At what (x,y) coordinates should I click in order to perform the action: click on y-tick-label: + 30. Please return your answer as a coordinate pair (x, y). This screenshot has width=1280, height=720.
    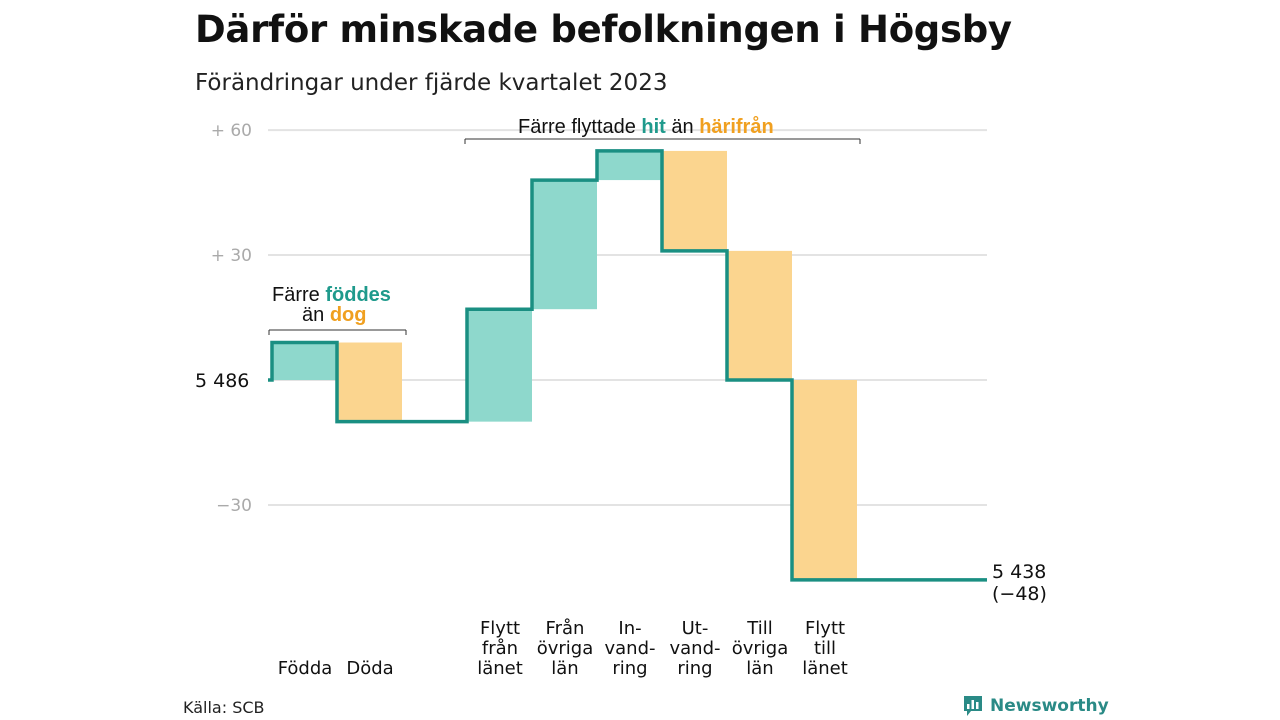
    Looking at the image, I should click on (231, 256).